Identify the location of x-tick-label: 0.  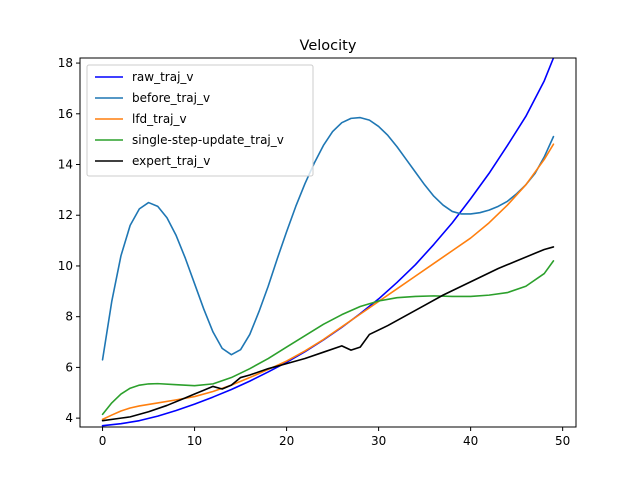
(103, 441).